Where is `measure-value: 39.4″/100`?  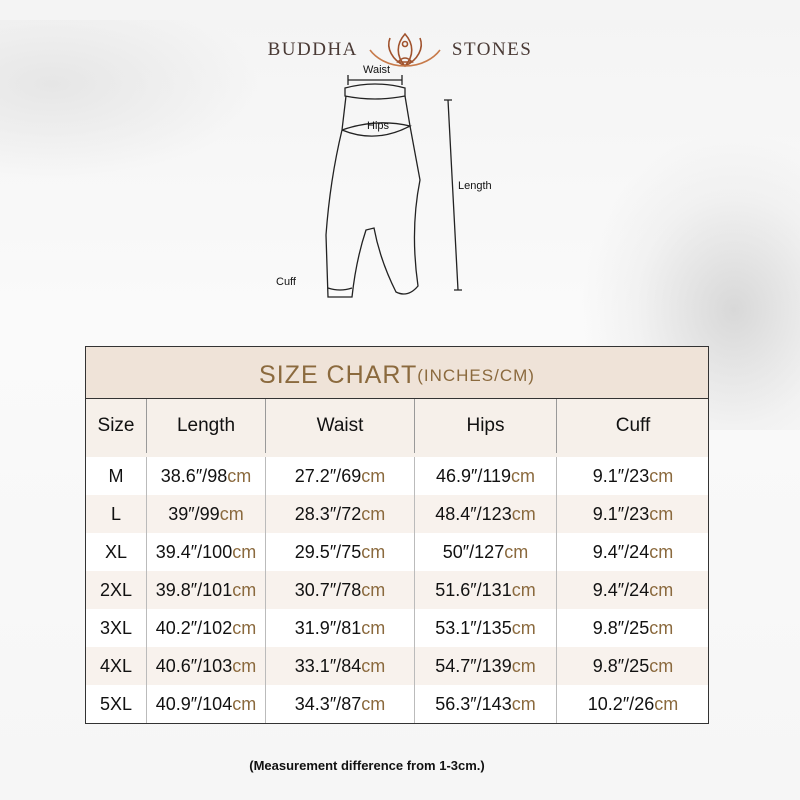
measure-value: 39.4″/100 is located at coordinates (194, 551).